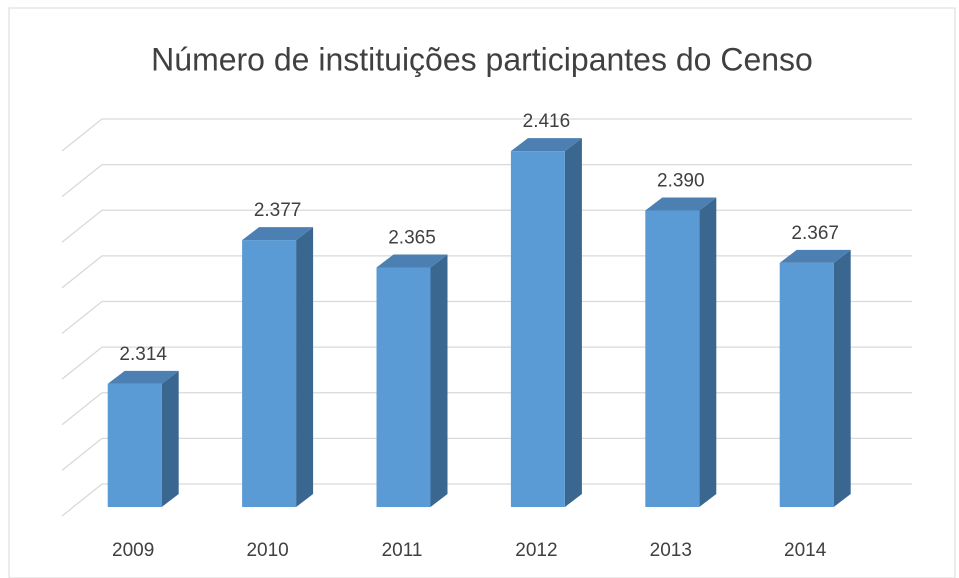 The width and height of the screenshot is (959, 578). Describe the element at coordinates (412, 237) in the screenshot. I see `value-label: 2.365` at that location.